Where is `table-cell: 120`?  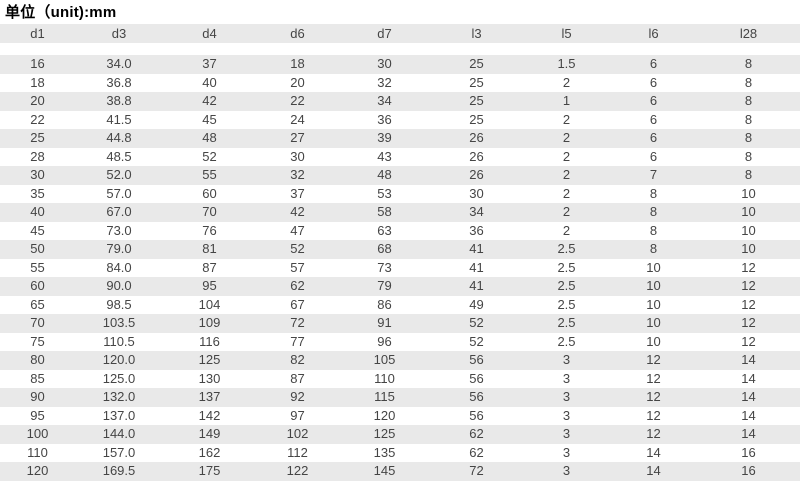 table-cell: 120 is located at coordinates (384, 415).